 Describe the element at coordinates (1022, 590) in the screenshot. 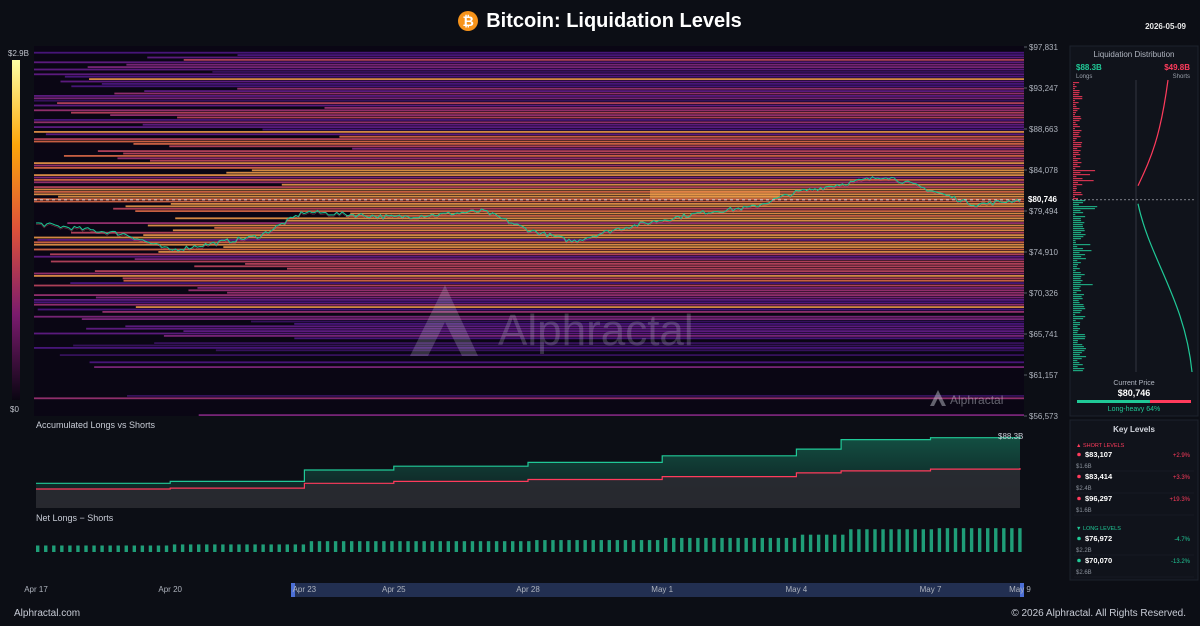

I see `range-handle-right` at that location.